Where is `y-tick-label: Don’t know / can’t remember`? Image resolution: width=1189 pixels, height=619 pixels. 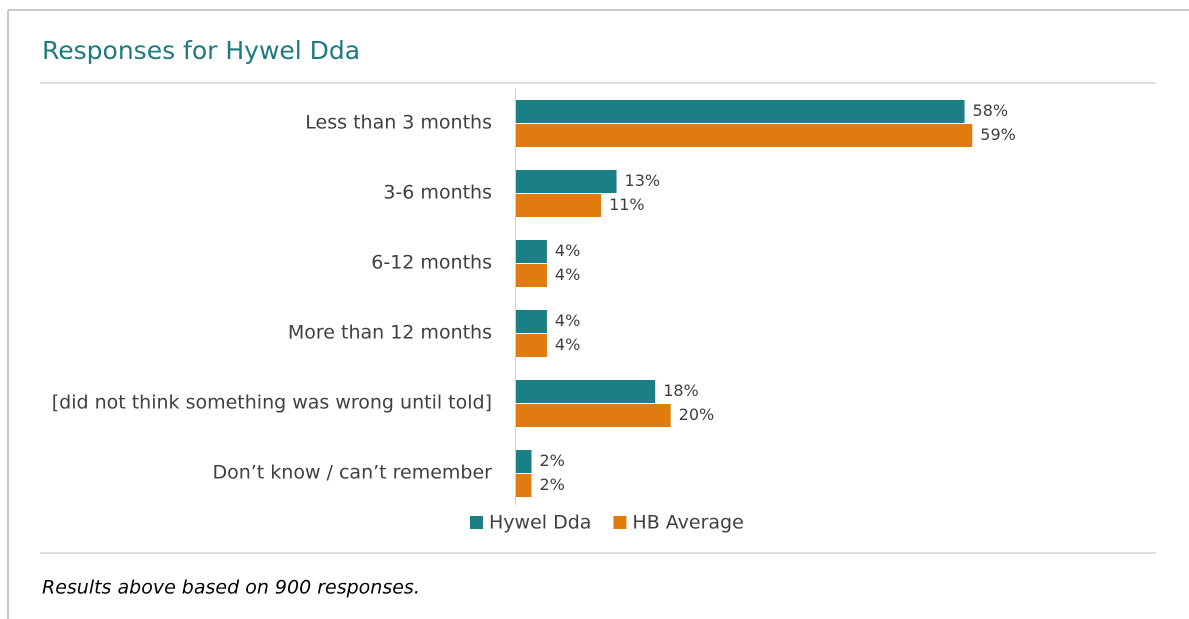
y-tick-label: Don’t know / can’t remember is located at coordinates (352, 473).